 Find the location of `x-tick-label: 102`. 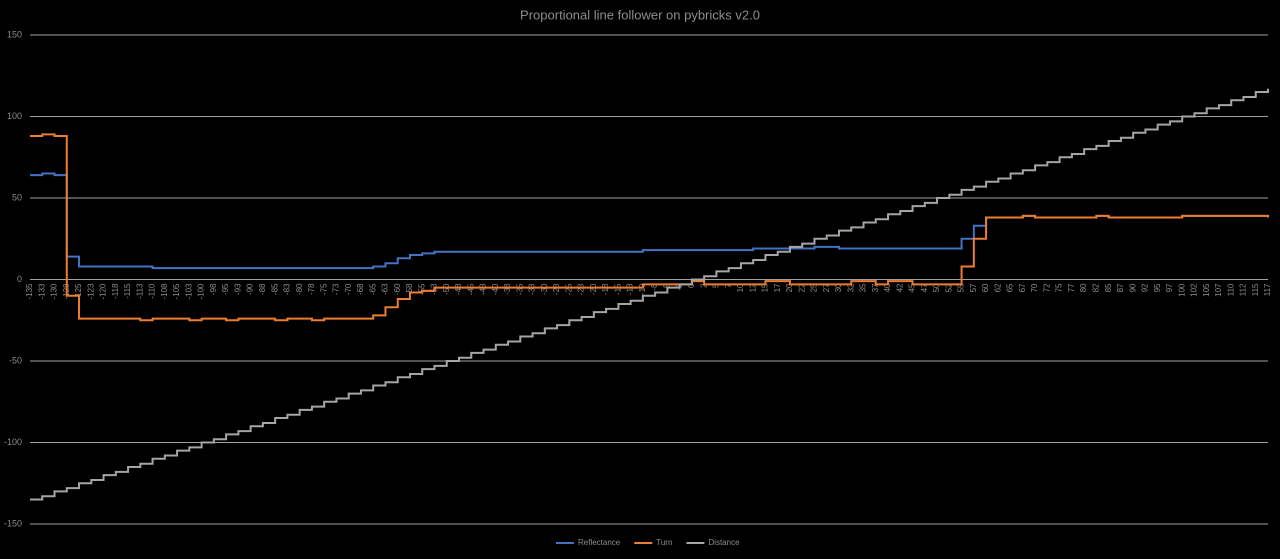

x-tick-label: 102 is located at coordinates (1194, 290).